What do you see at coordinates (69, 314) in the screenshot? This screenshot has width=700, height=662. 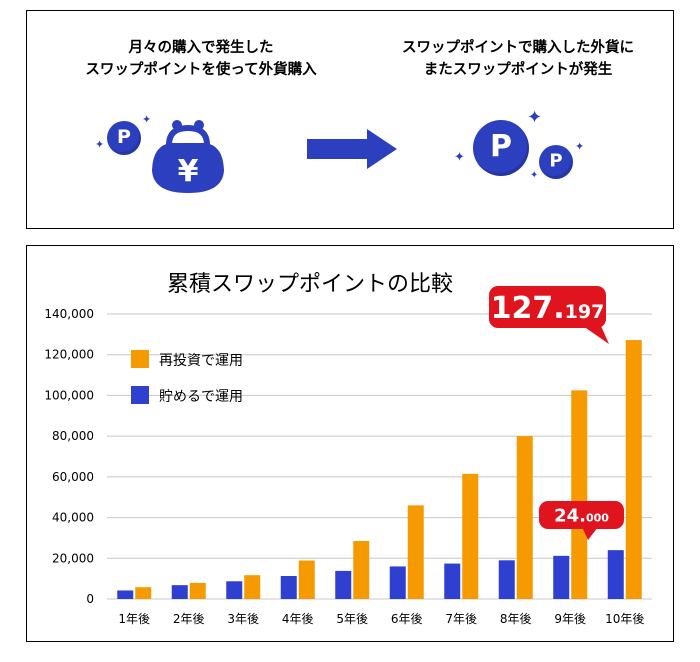 I see `y-tick-label: 140,000` at bounding box center [69, 314].